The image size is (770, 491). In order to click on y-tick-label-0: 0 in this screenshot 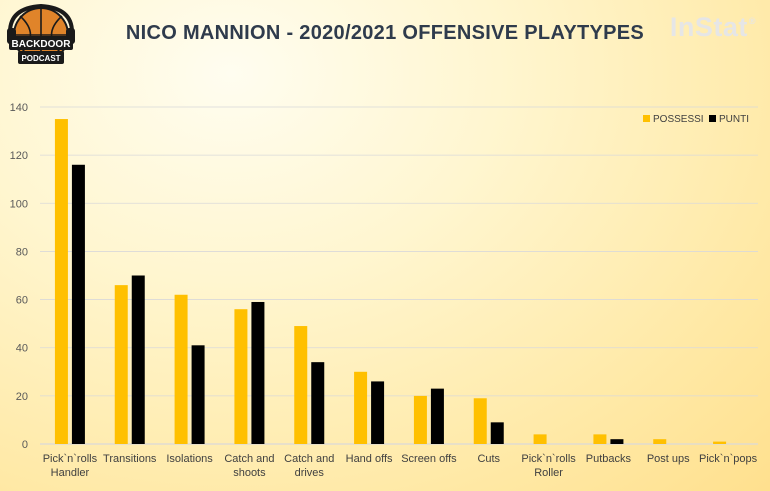, I will do `click(25, 445)`.